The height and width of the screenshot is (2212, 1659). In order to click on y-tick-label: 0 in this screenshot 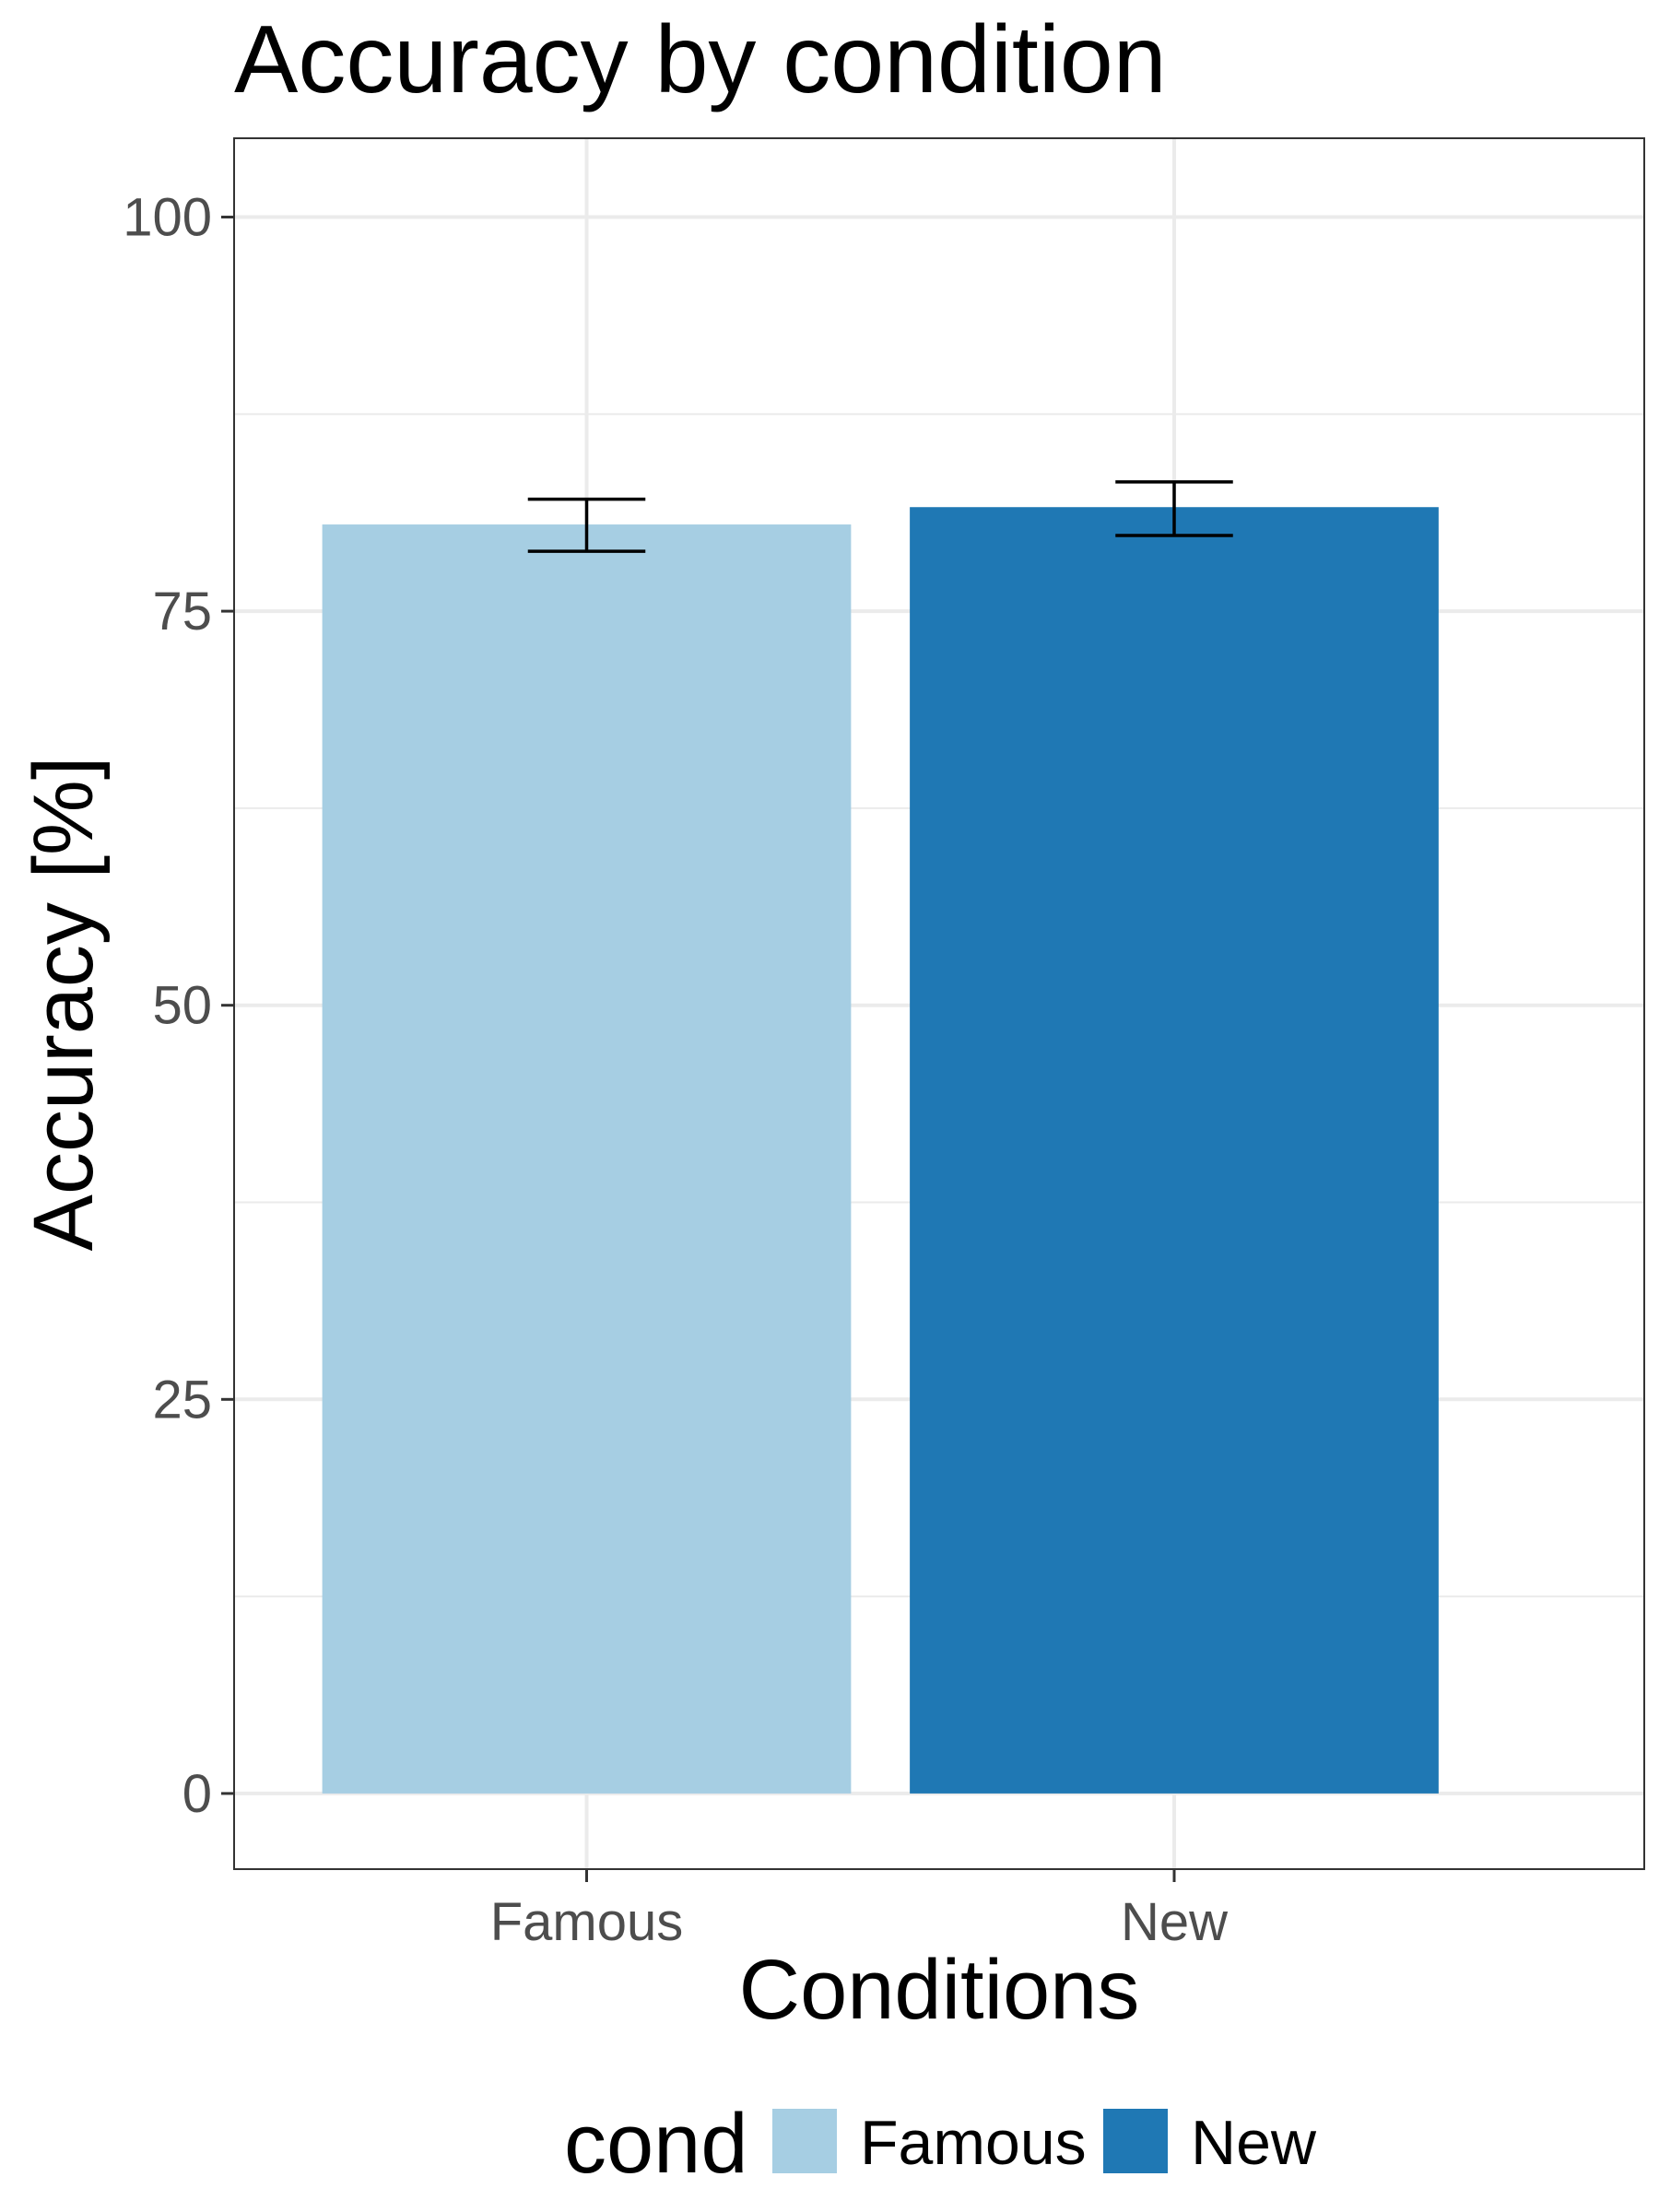, I will do `click(197, 1794)`.